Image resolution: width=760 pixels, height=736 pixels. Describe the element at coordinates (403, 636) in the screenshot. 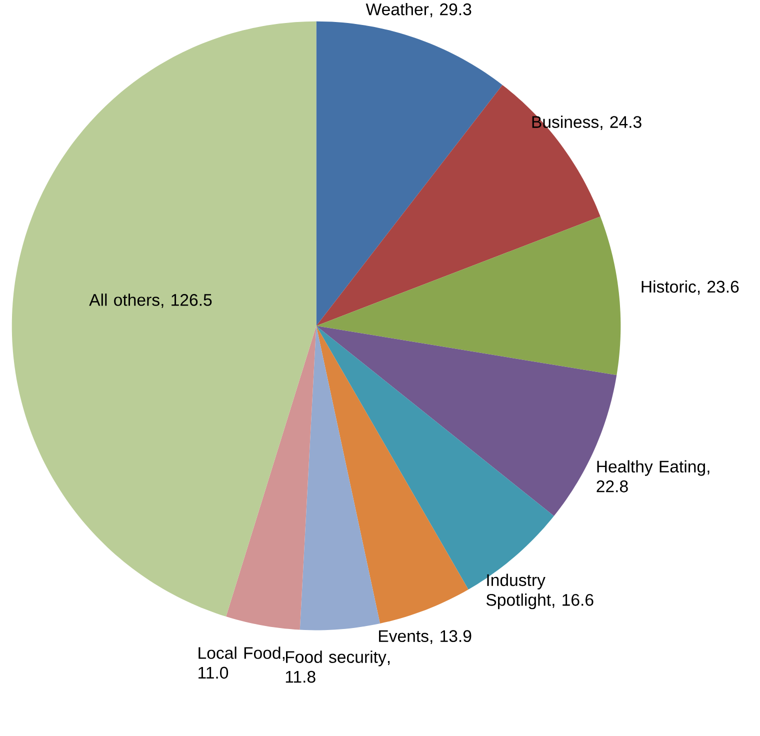

I see `slice-label: Events` at that location.